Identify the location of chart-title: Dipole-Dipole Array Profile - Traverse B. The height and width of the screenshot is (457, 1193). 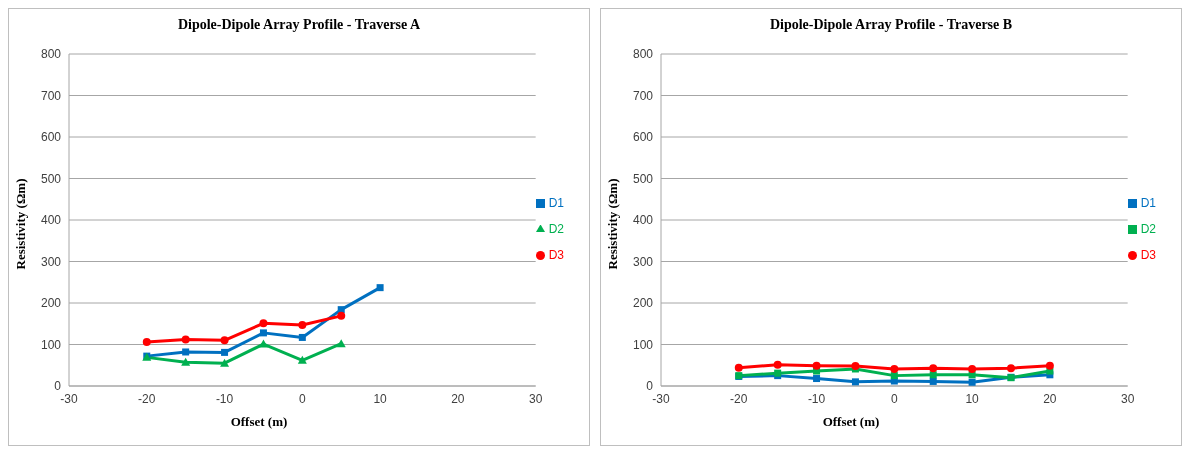
(891, 25).